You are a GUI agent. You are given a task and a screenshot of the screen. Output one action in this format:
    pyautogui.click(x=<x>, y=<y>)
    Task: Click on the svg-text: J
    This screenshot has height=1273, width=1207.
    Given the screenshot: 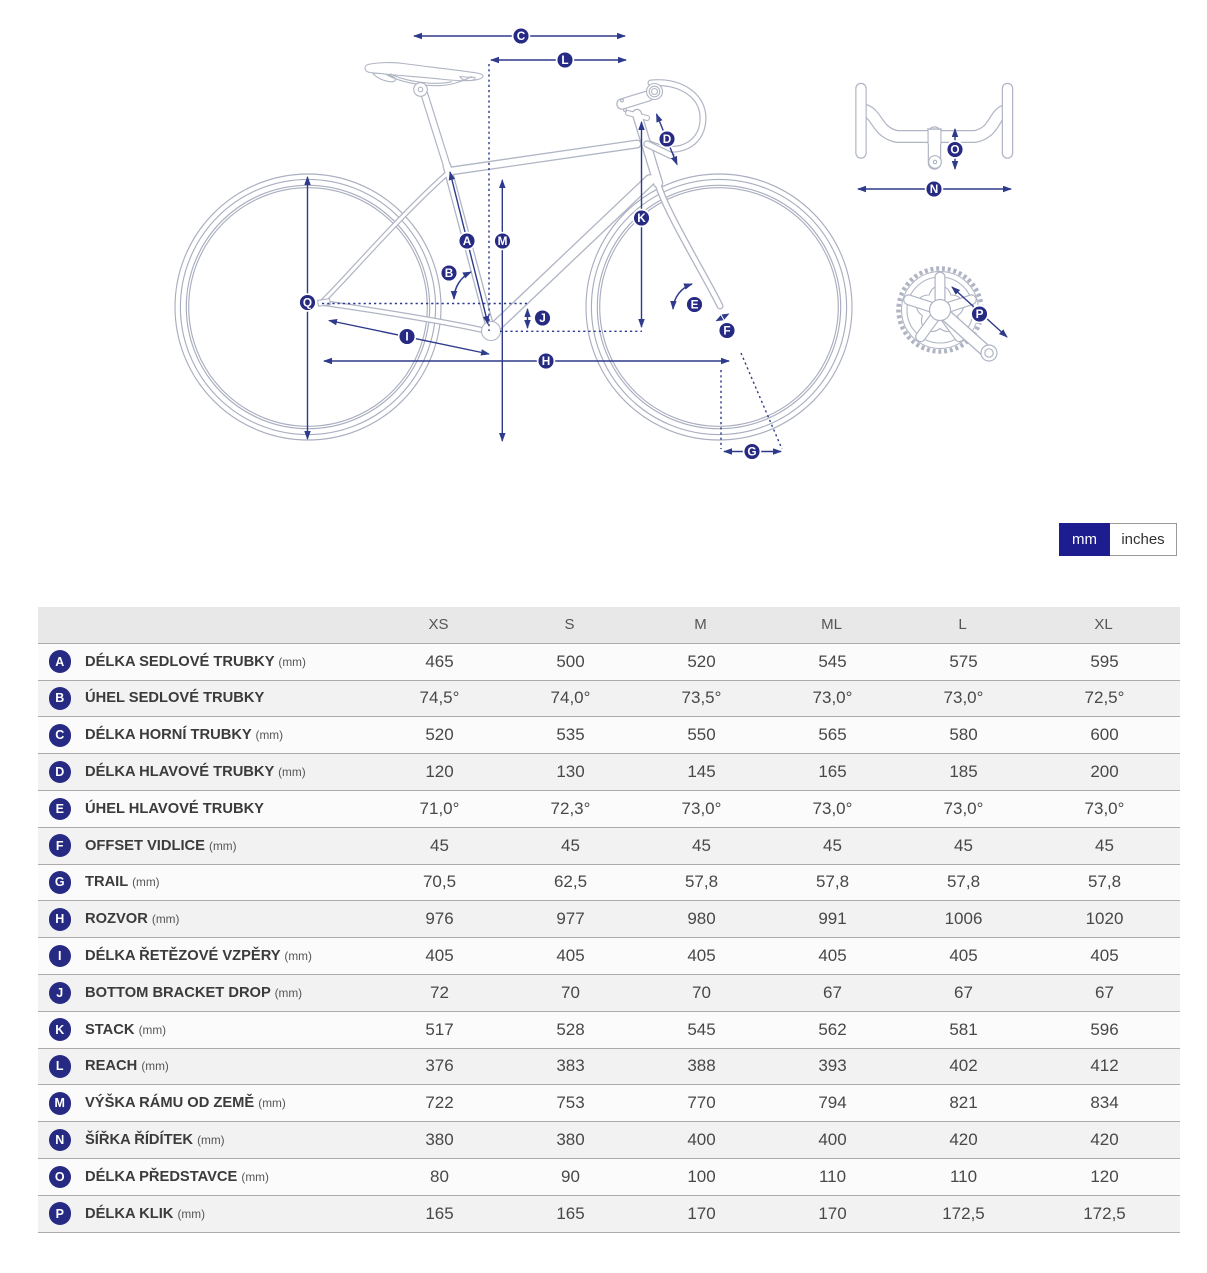 What is the action you would take?
    pyautogui.click(x=542, y=318)
    